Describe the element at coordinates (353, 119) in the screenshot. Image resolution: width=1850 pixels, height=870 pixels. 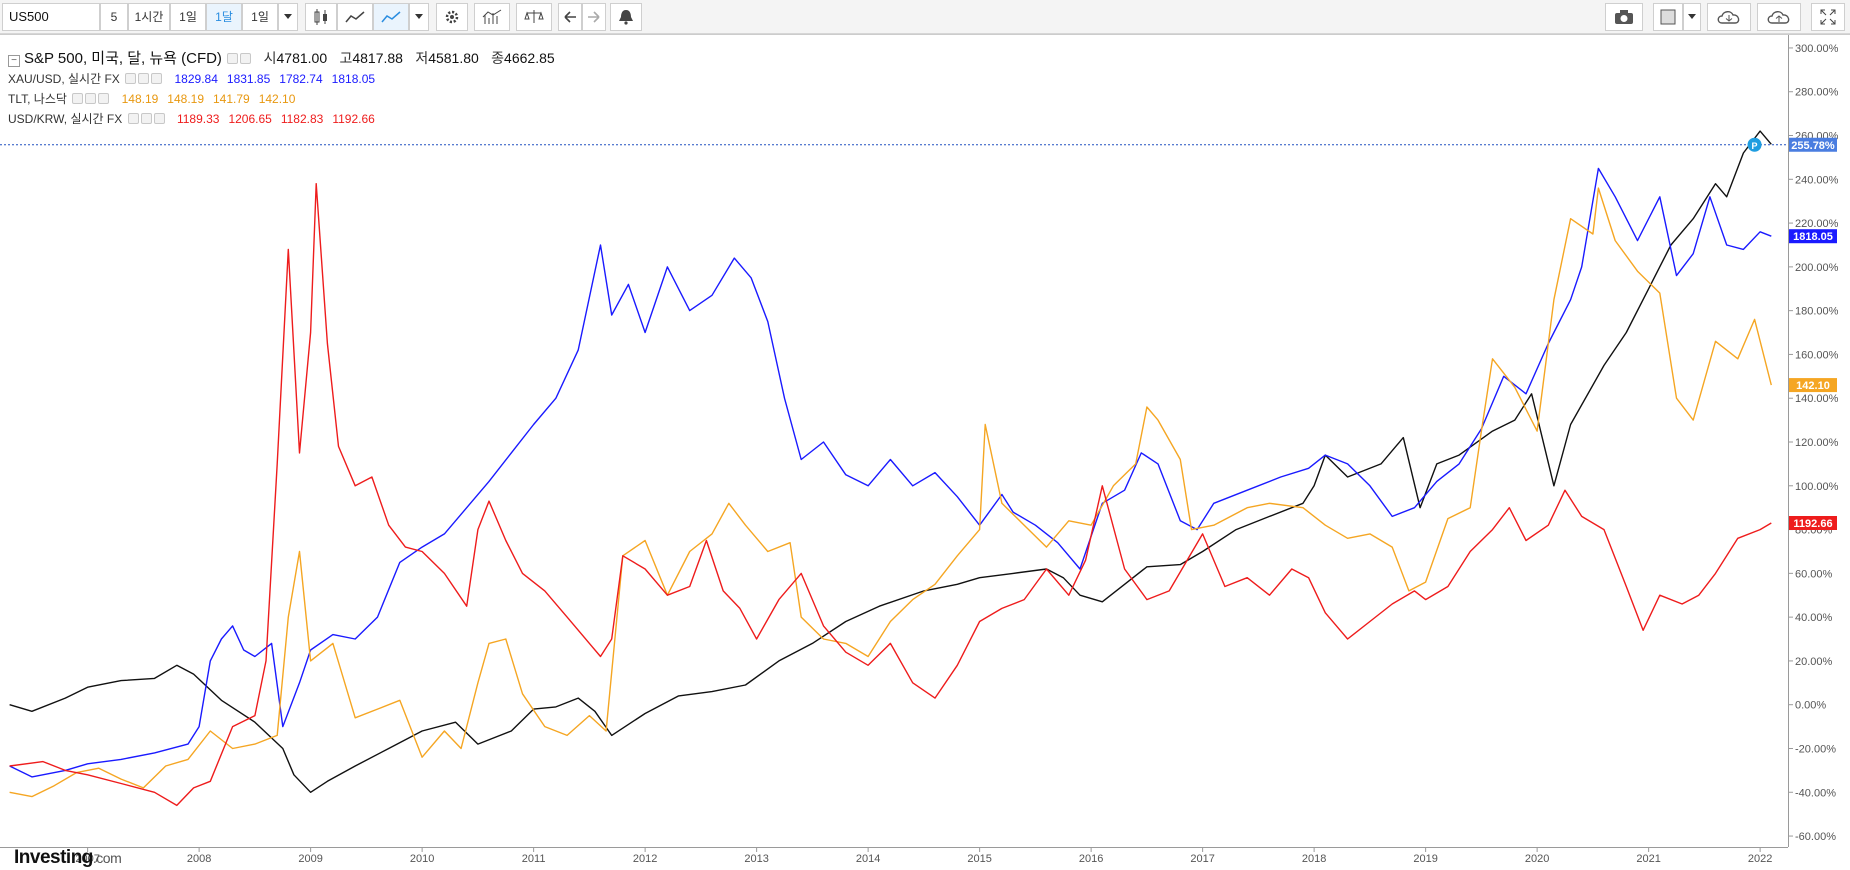
I see `krw-close-value: 1192.66` at that location.